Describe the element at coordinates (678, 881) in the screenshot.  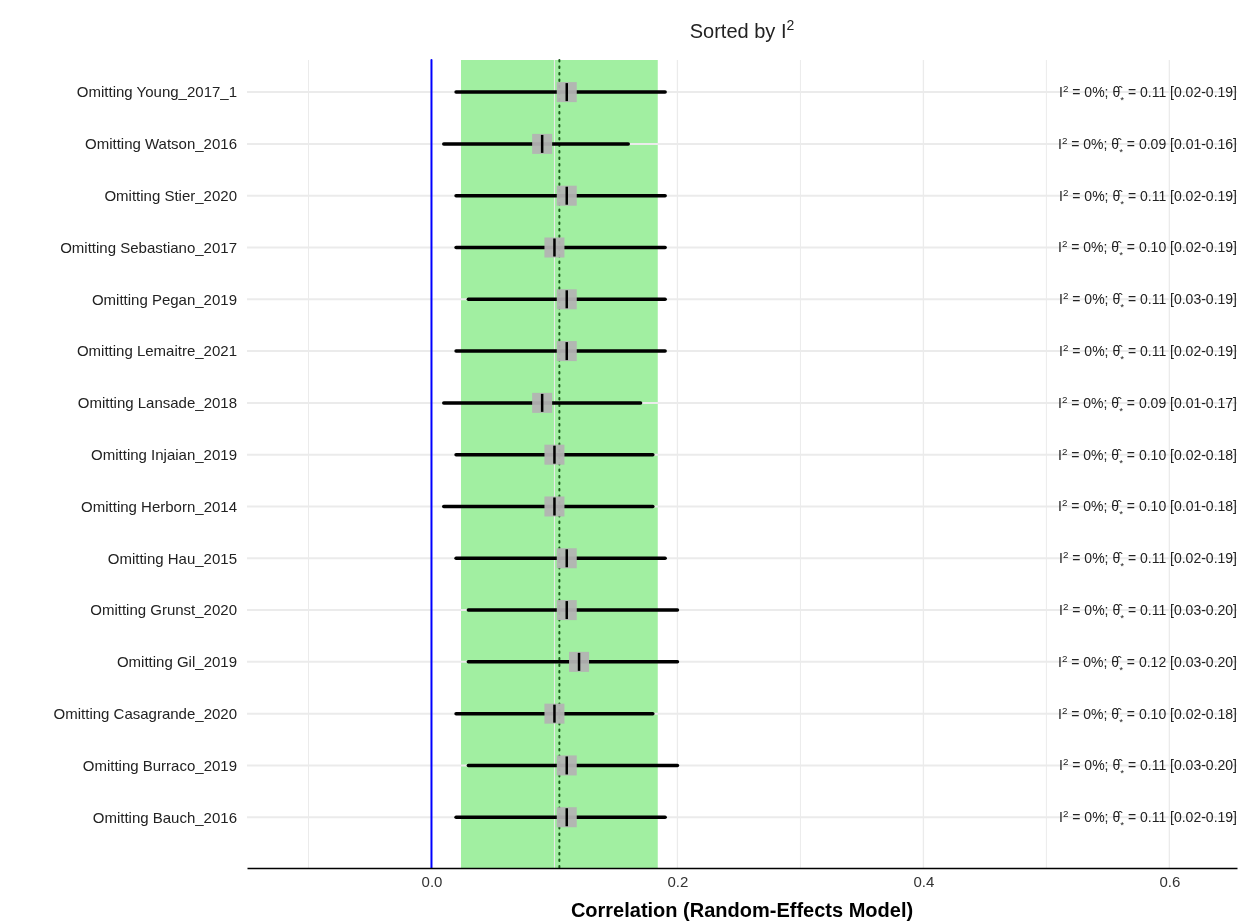
I see `x-tick-label: 0.2` at that location.